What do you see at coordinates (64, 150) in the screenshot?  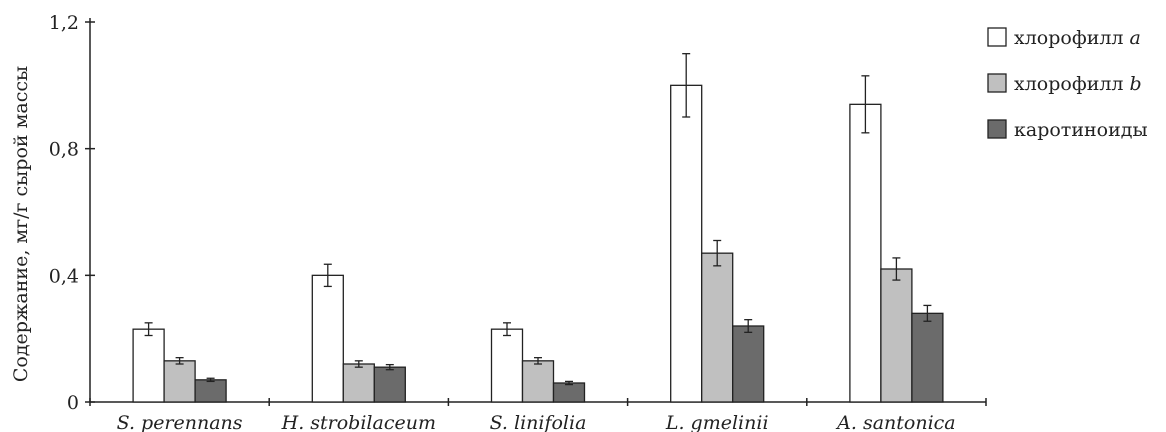 I see `y-tick-label: 0,8` at bounding box center [64, 150].